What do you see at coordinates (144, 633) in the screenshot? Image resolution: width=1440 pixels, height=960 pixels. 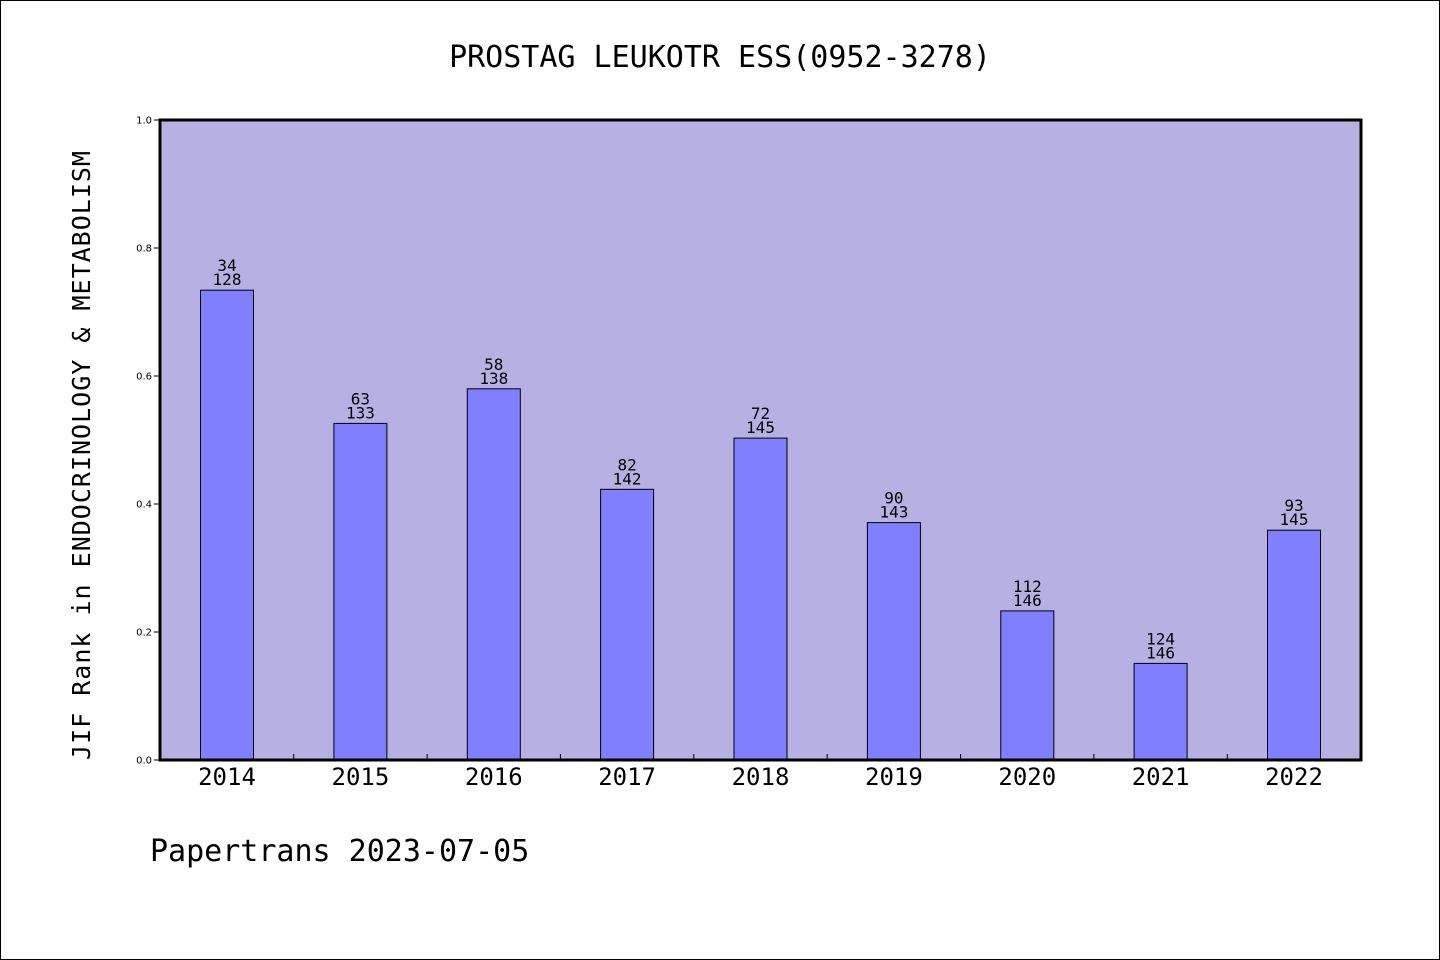 I see `y-tick-label-1: 0.2` at bounding box center [144, 633].